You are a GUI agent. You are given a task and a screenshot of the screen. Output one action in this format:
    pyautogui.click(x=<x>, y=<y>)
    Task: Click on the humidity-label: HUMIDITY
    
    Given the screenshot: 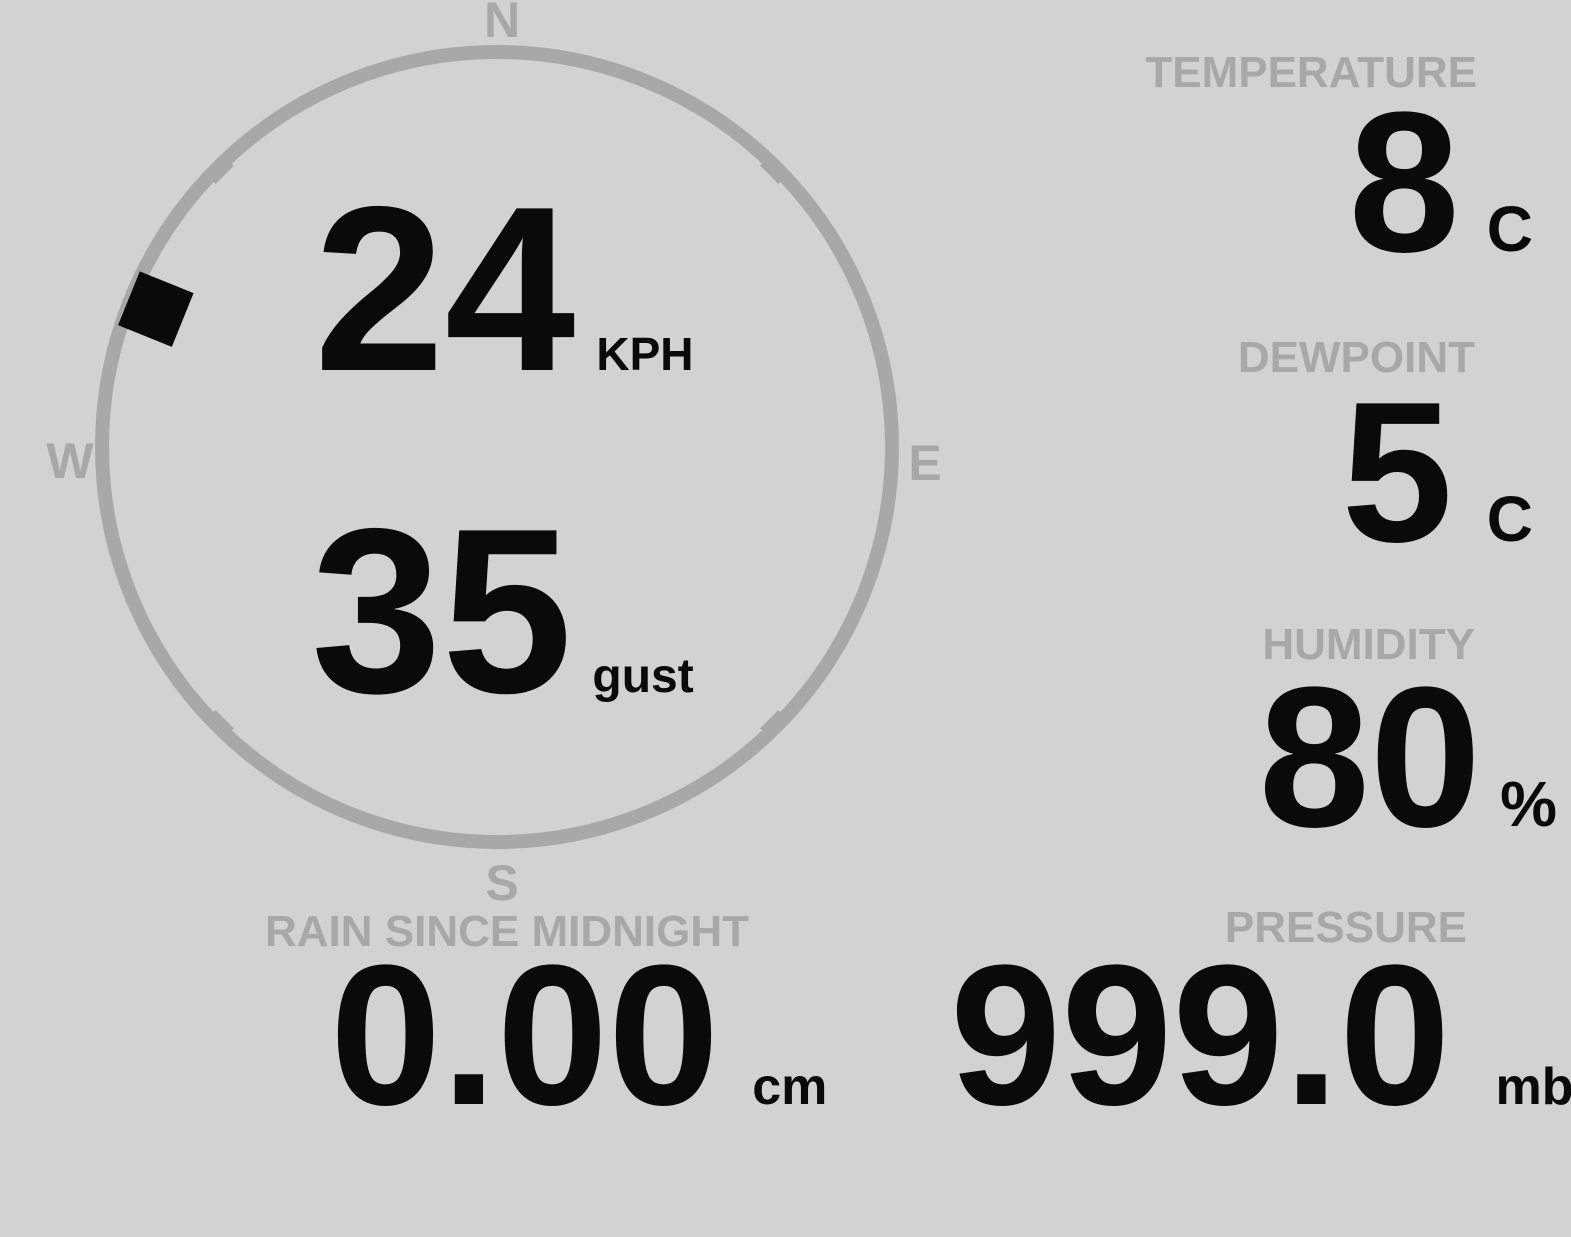 What is the action you would take?
    pyautogui.click(x=1368, y=644)
    